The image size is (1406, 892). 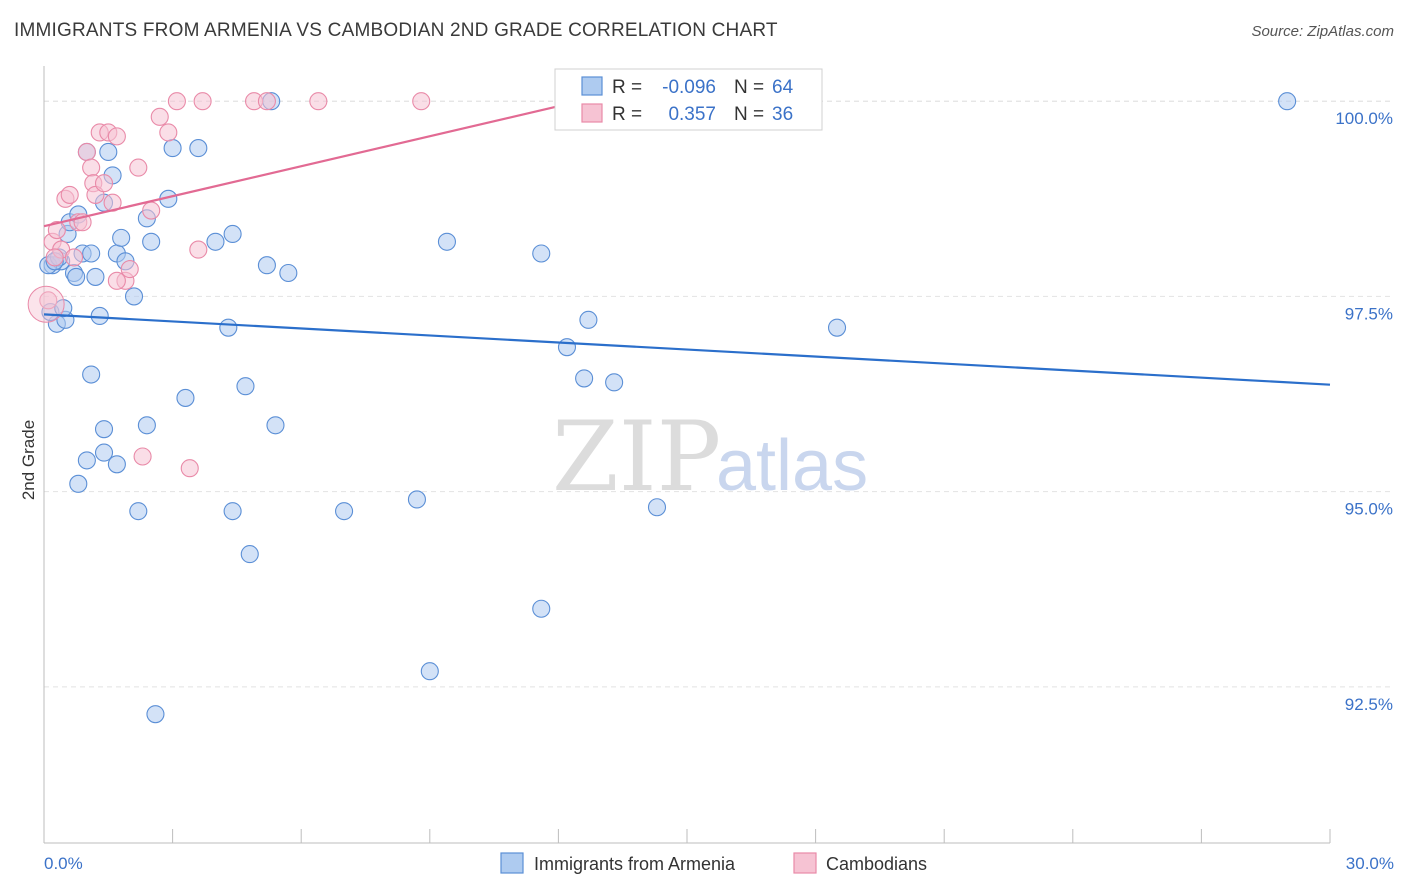 What do you see at coordinates (687, 349) in the screenshot?
I see `trend-line-armenia` at bounding box center [687, 349].